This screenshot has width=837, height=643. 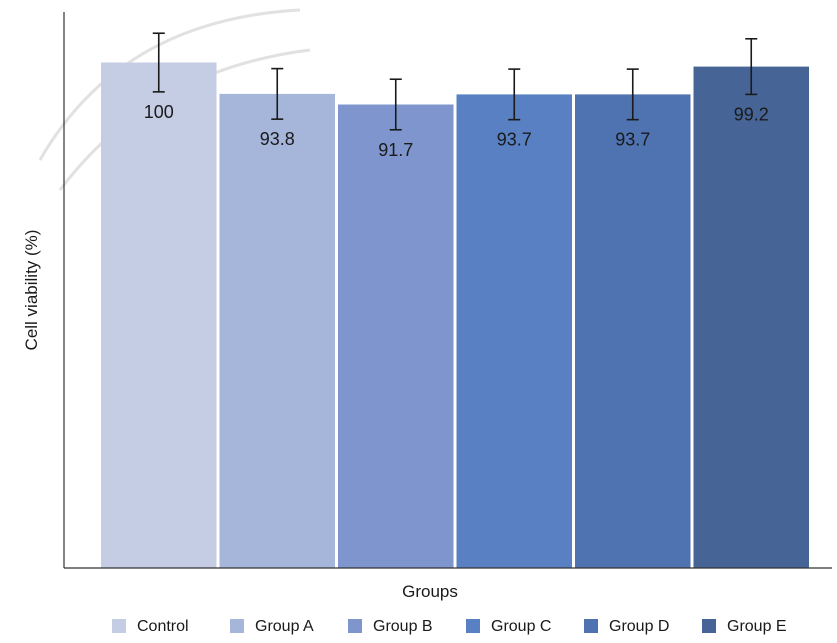 I want to click on legend-label-group-a: Group A, so click(x=284, y=626).